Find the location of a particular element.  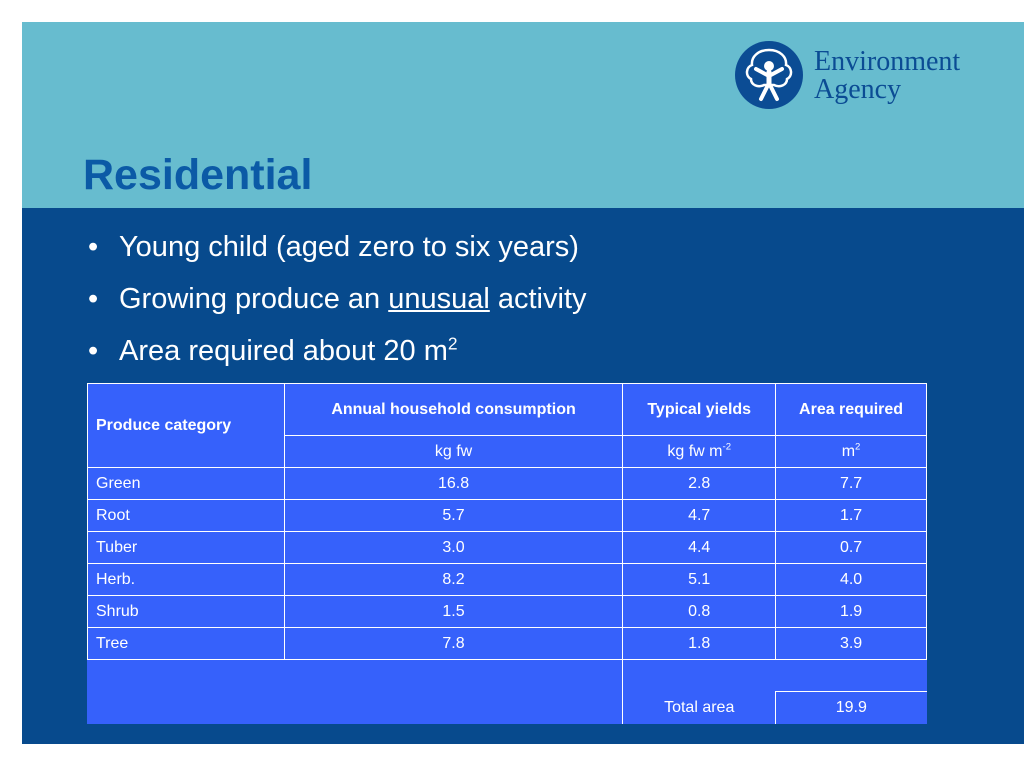

table-row: Tuber 3.0 4.4 0.7 is located at coordinates (507, 547).